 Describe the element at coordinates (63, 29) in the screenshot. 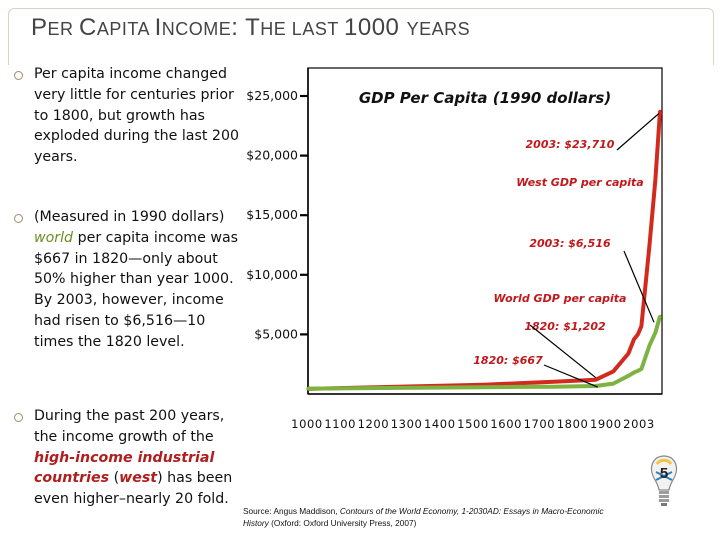

I see `title-part: ER` at that location.